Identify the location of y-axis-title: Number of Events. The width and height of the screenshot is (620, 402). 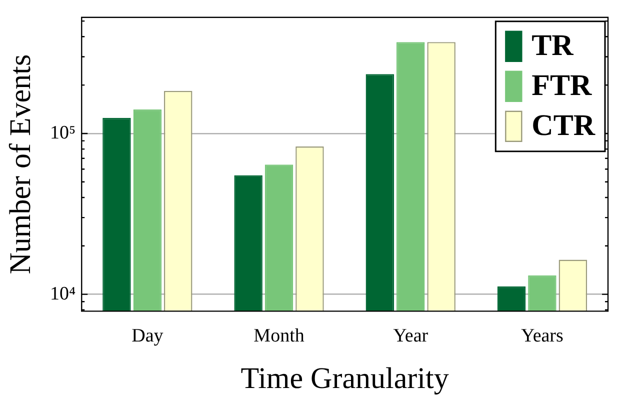
(20, 164).